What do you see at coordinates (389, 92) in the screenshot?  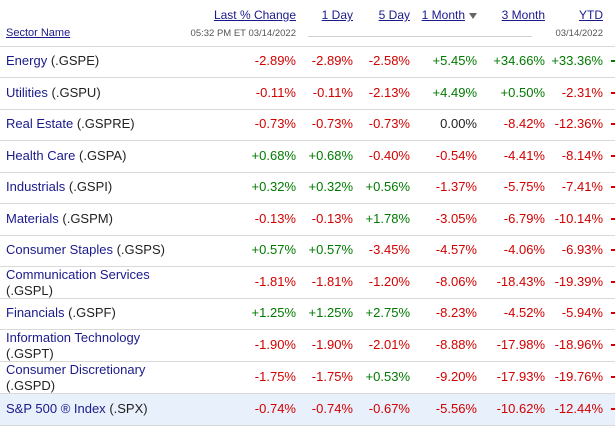 I see `five-day-cell: -2.13%` at bounding box center [389, 92].